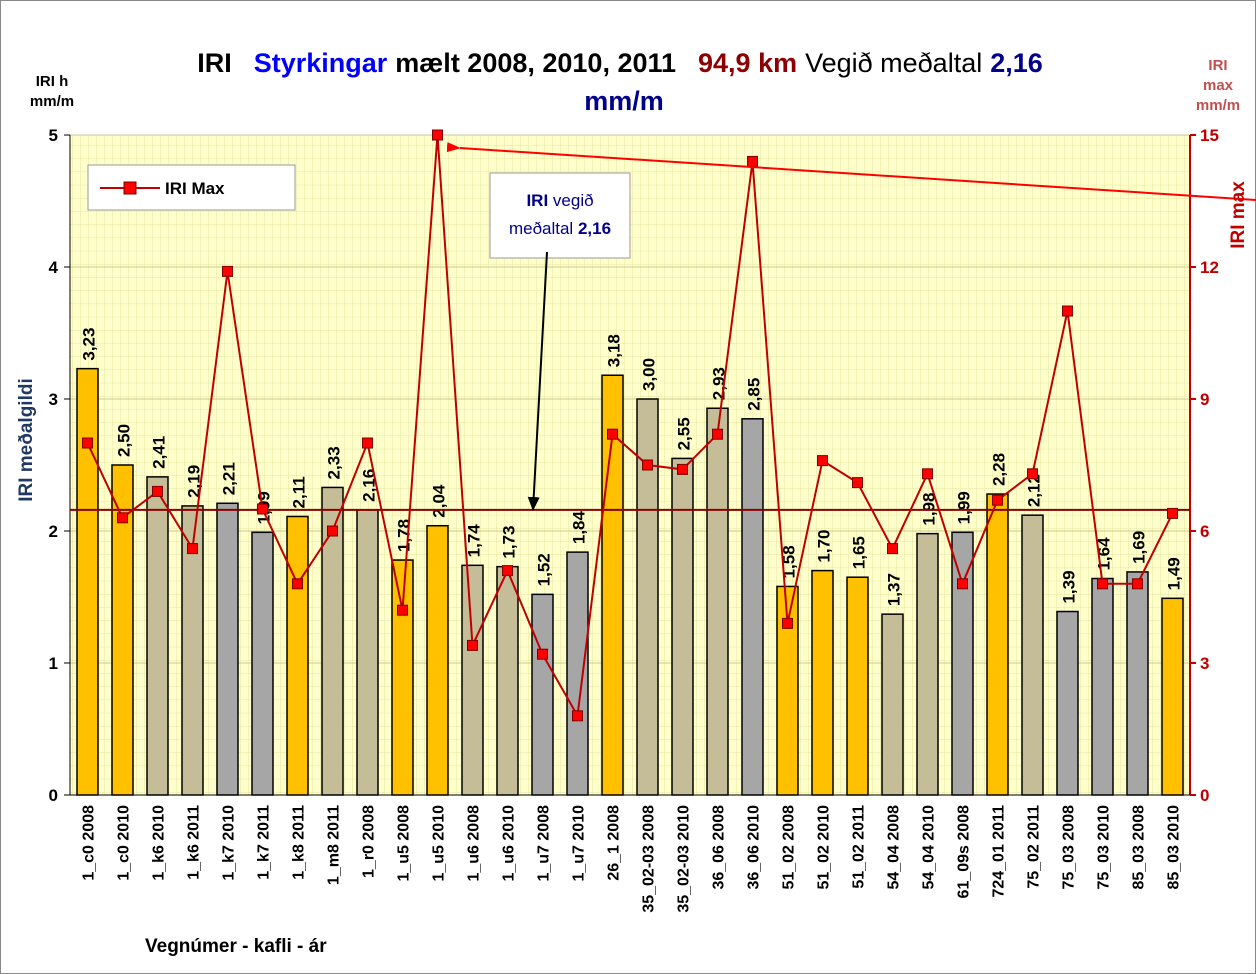 The image size is (1256, 974). What do you see at coordinates (194, 481) in the screenshot?
I see `data-label: 2,19` at bounding box center [194, 481].